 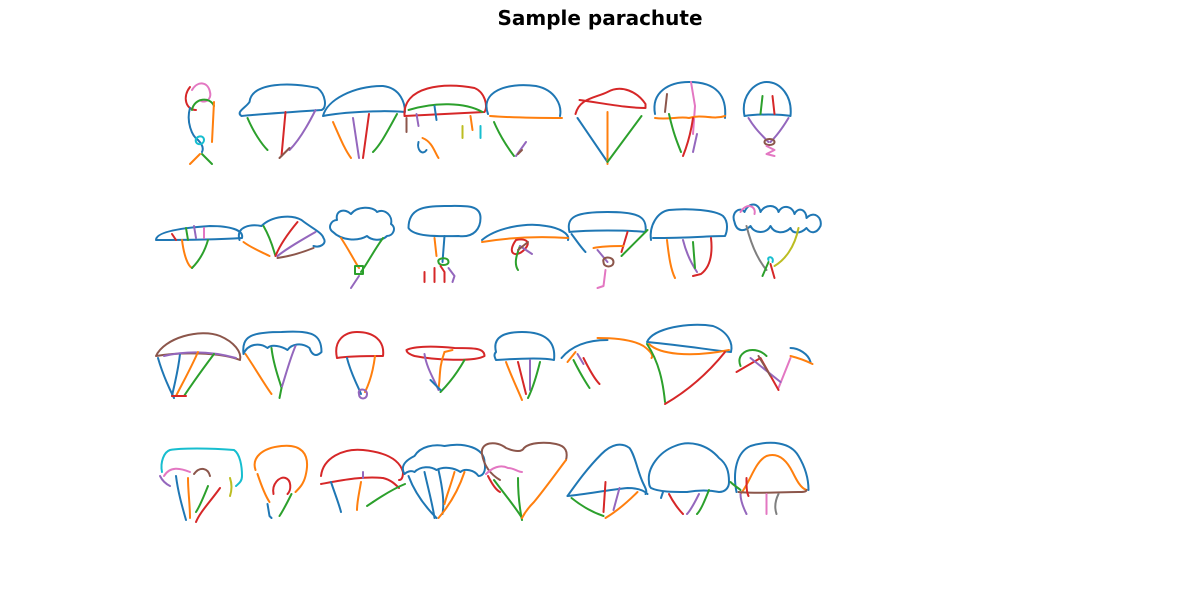 I want to click on sketch-r4-c4, so click(x=443, y=481).